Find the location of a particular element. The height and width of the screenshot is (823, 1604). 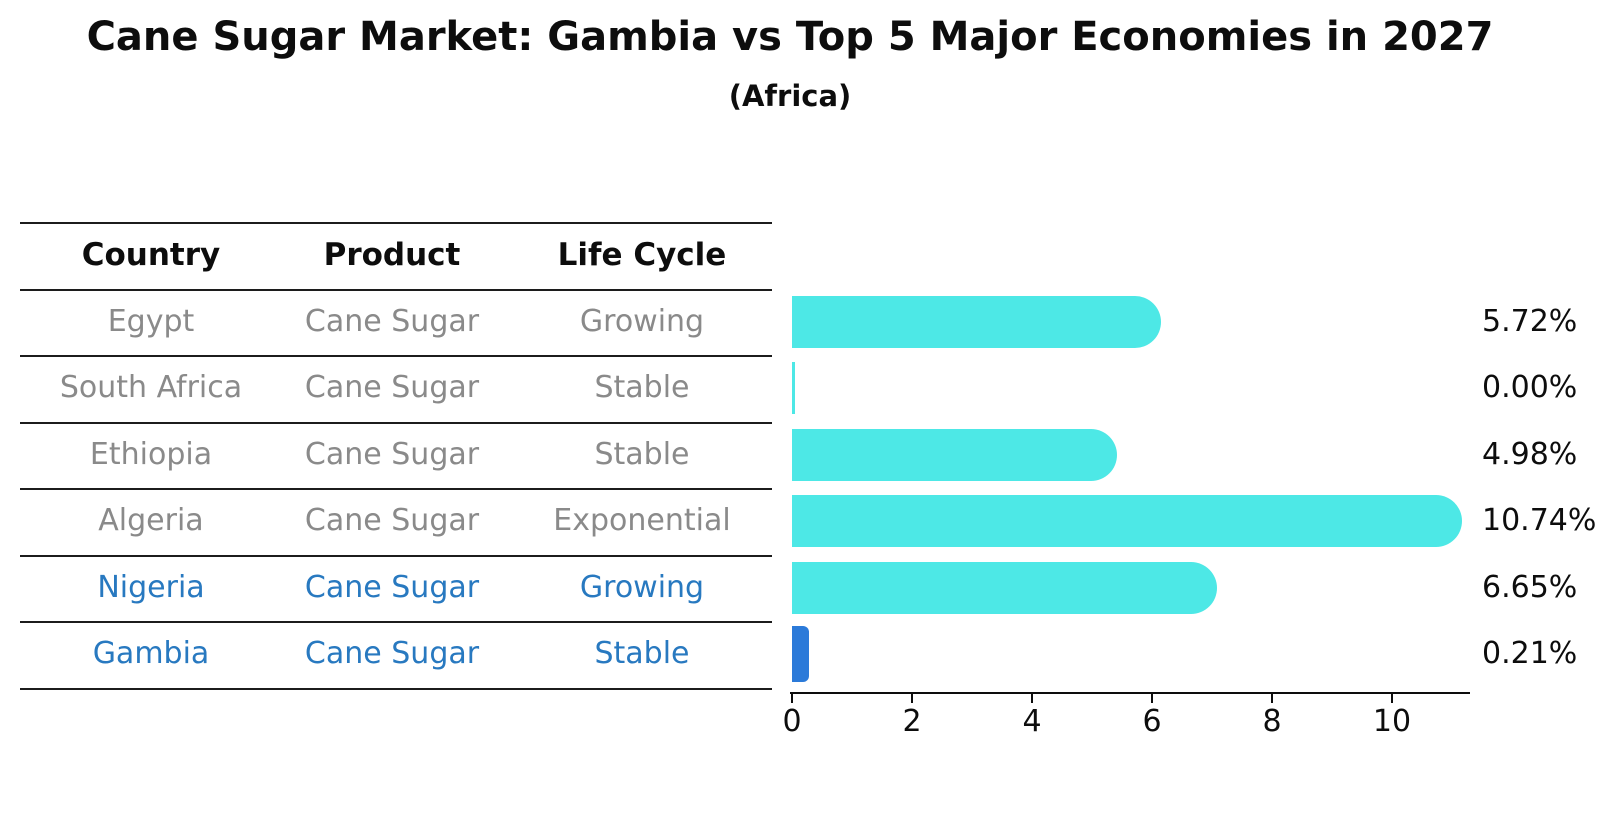

value-label-nigeria: 6.65% is located at coordinates (1530, 587).